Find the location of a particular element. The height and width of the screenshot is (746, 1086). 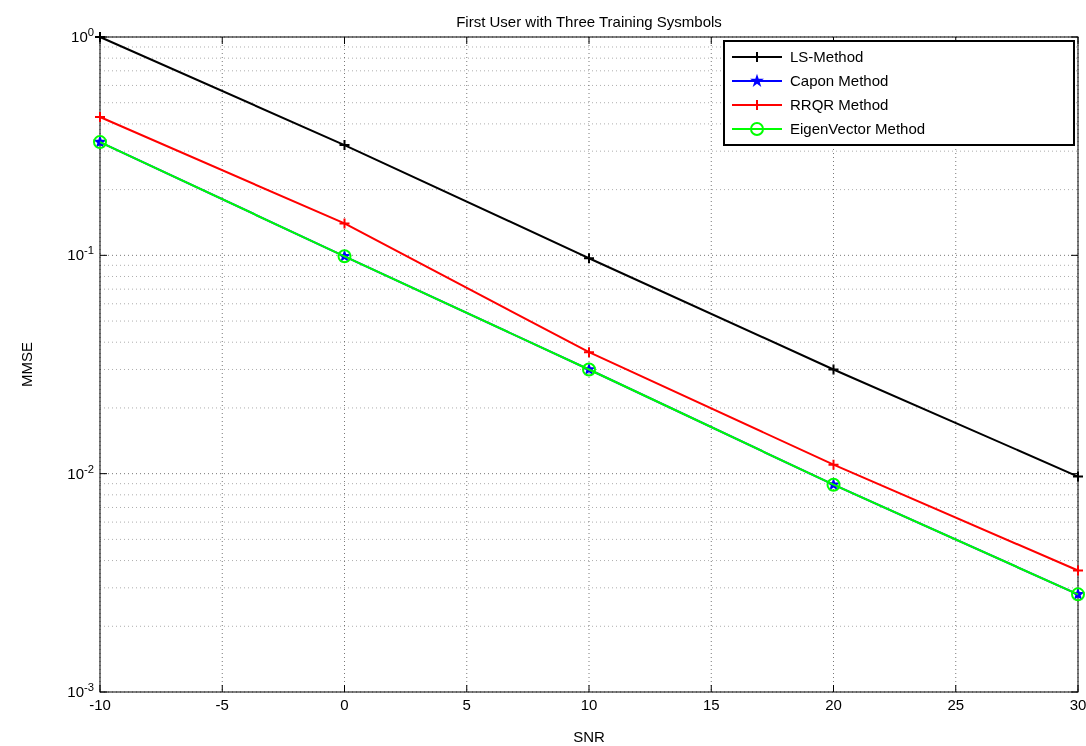

legend-label: EigenVector Method is located at coordinates (858, 128).